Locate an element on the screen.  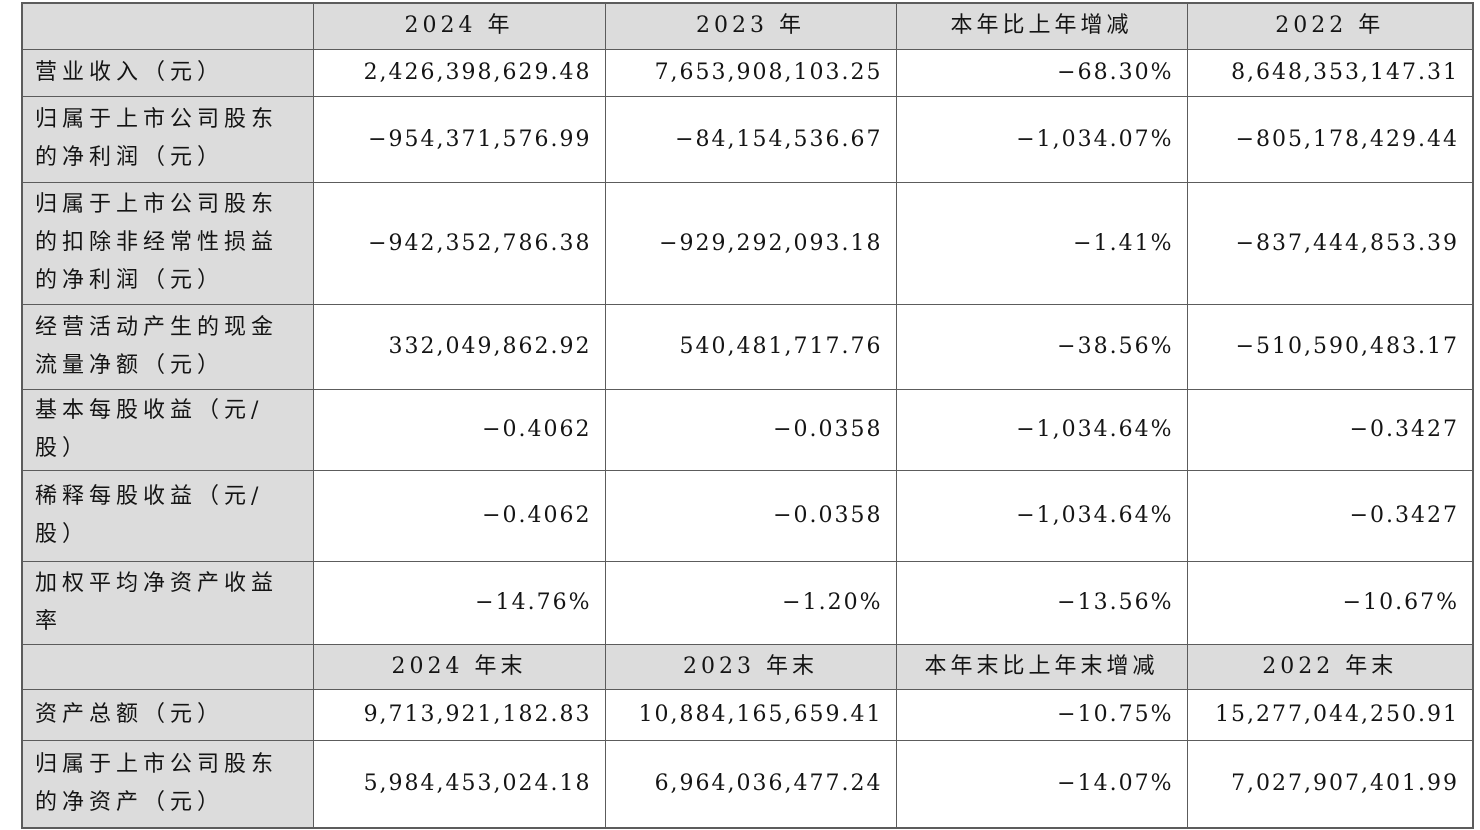
col-header-2024: 2024 年 is located at coordinates (459, 26).